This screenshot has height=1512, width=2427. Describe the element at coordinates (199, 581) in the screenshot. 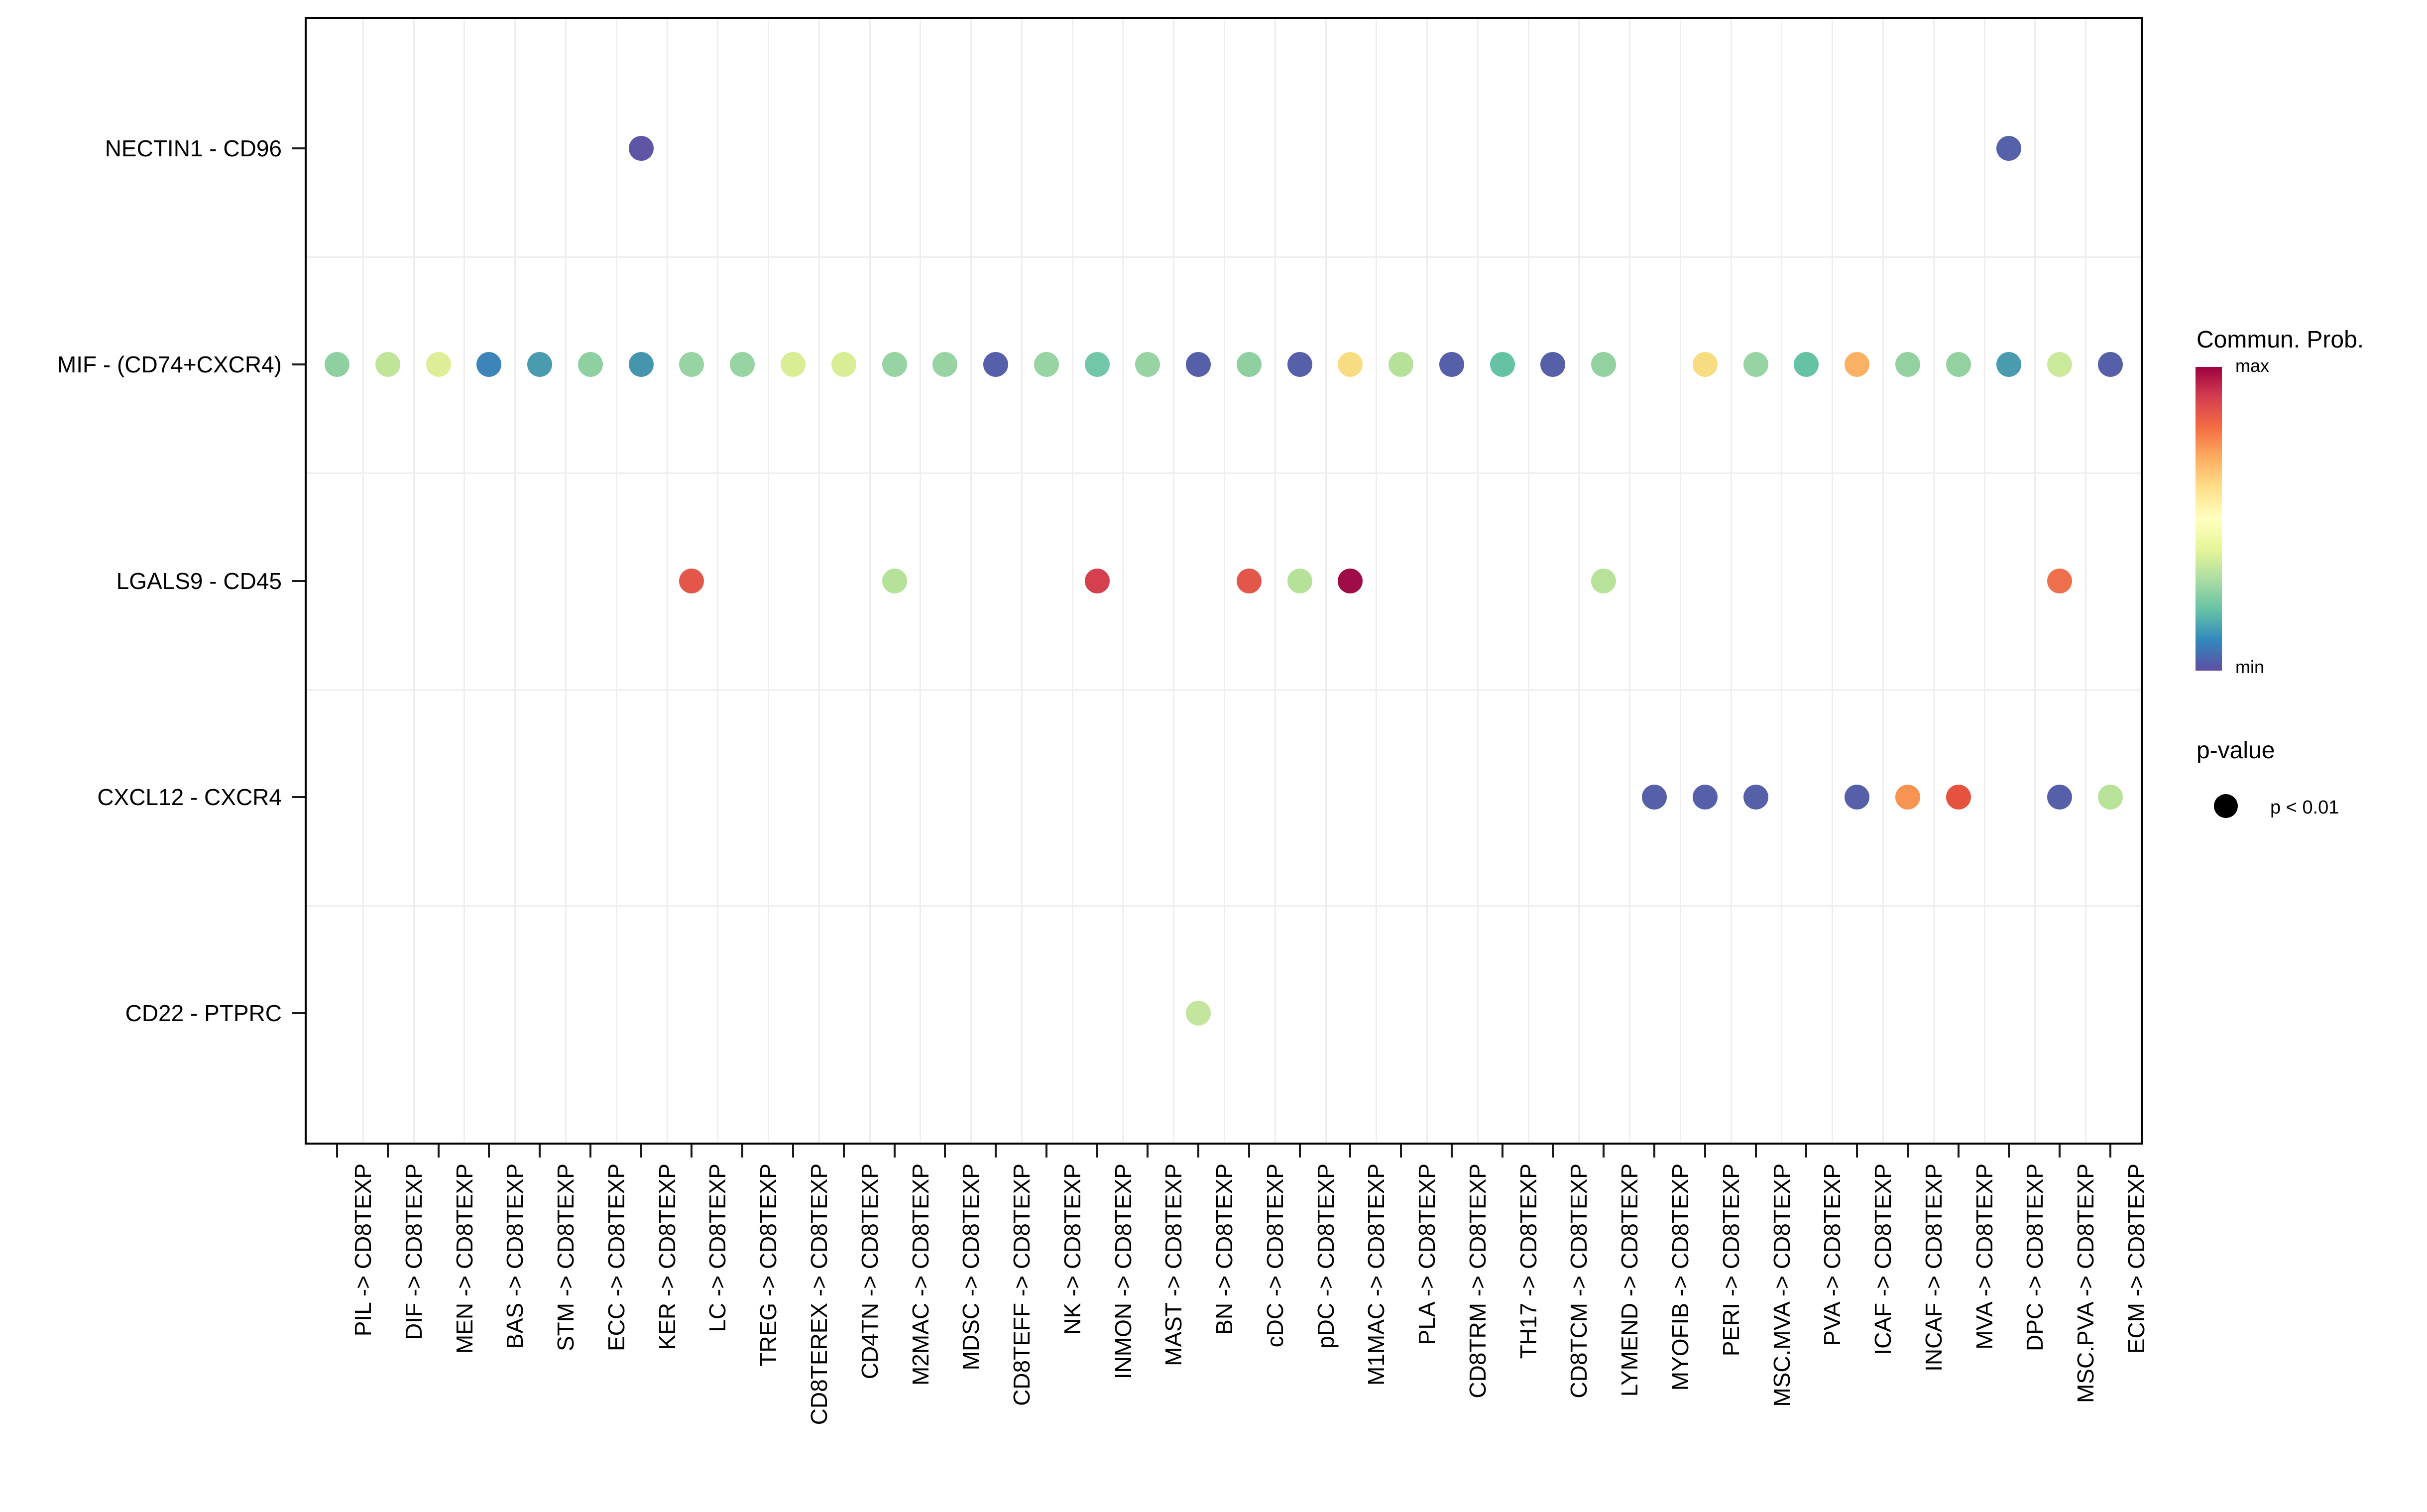

I see `y-axis-label: LGALS9 - CD45` at that location.